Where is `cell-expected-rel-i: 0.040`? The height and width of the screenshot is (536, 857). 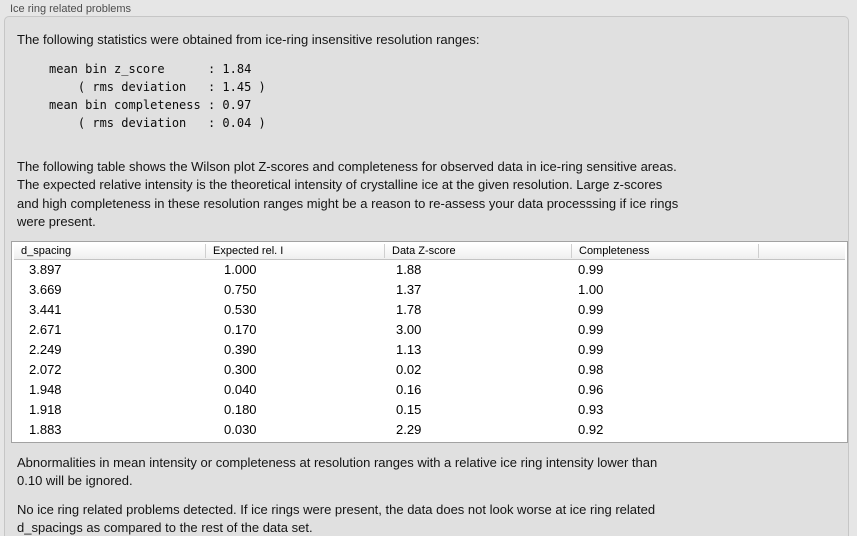
cell-expected-rel-i: 0.040 is located at coordinates (240, 389).